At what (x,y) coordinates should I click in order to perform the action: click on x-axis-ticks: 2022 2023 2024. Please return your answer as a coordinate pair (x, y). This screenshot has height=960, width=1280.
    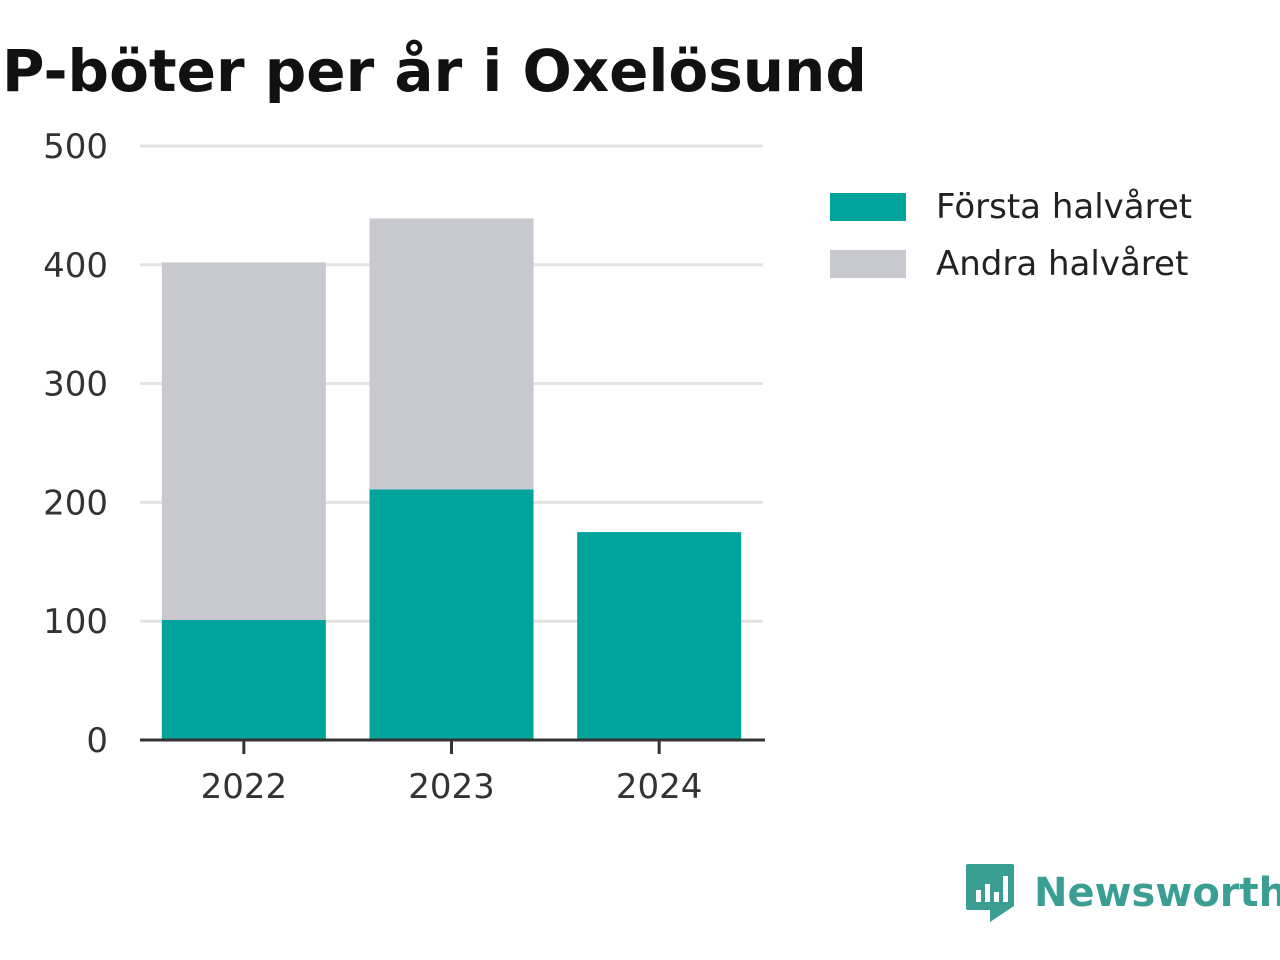
    Looking at the image, I should click on (452, 773).